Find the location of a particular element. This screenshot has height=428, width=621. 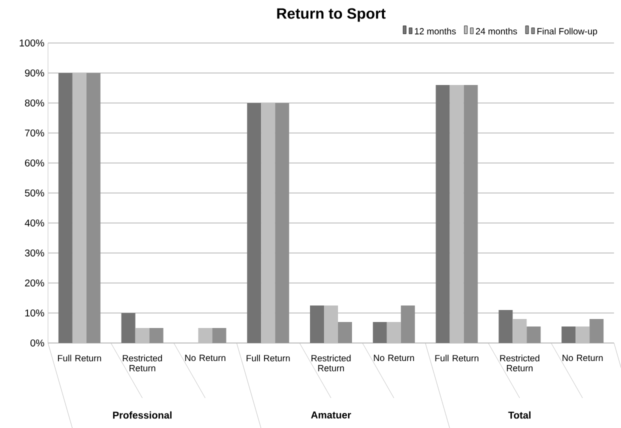

y-tick-label: 20% is located at coordinates (34, 283).